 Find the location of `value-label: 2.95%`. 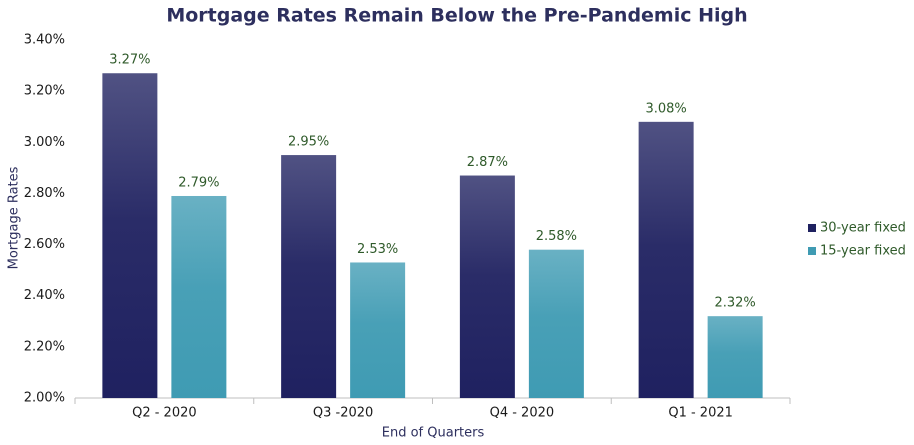

value-label: 2.95% is located at coordinates (308, 142).